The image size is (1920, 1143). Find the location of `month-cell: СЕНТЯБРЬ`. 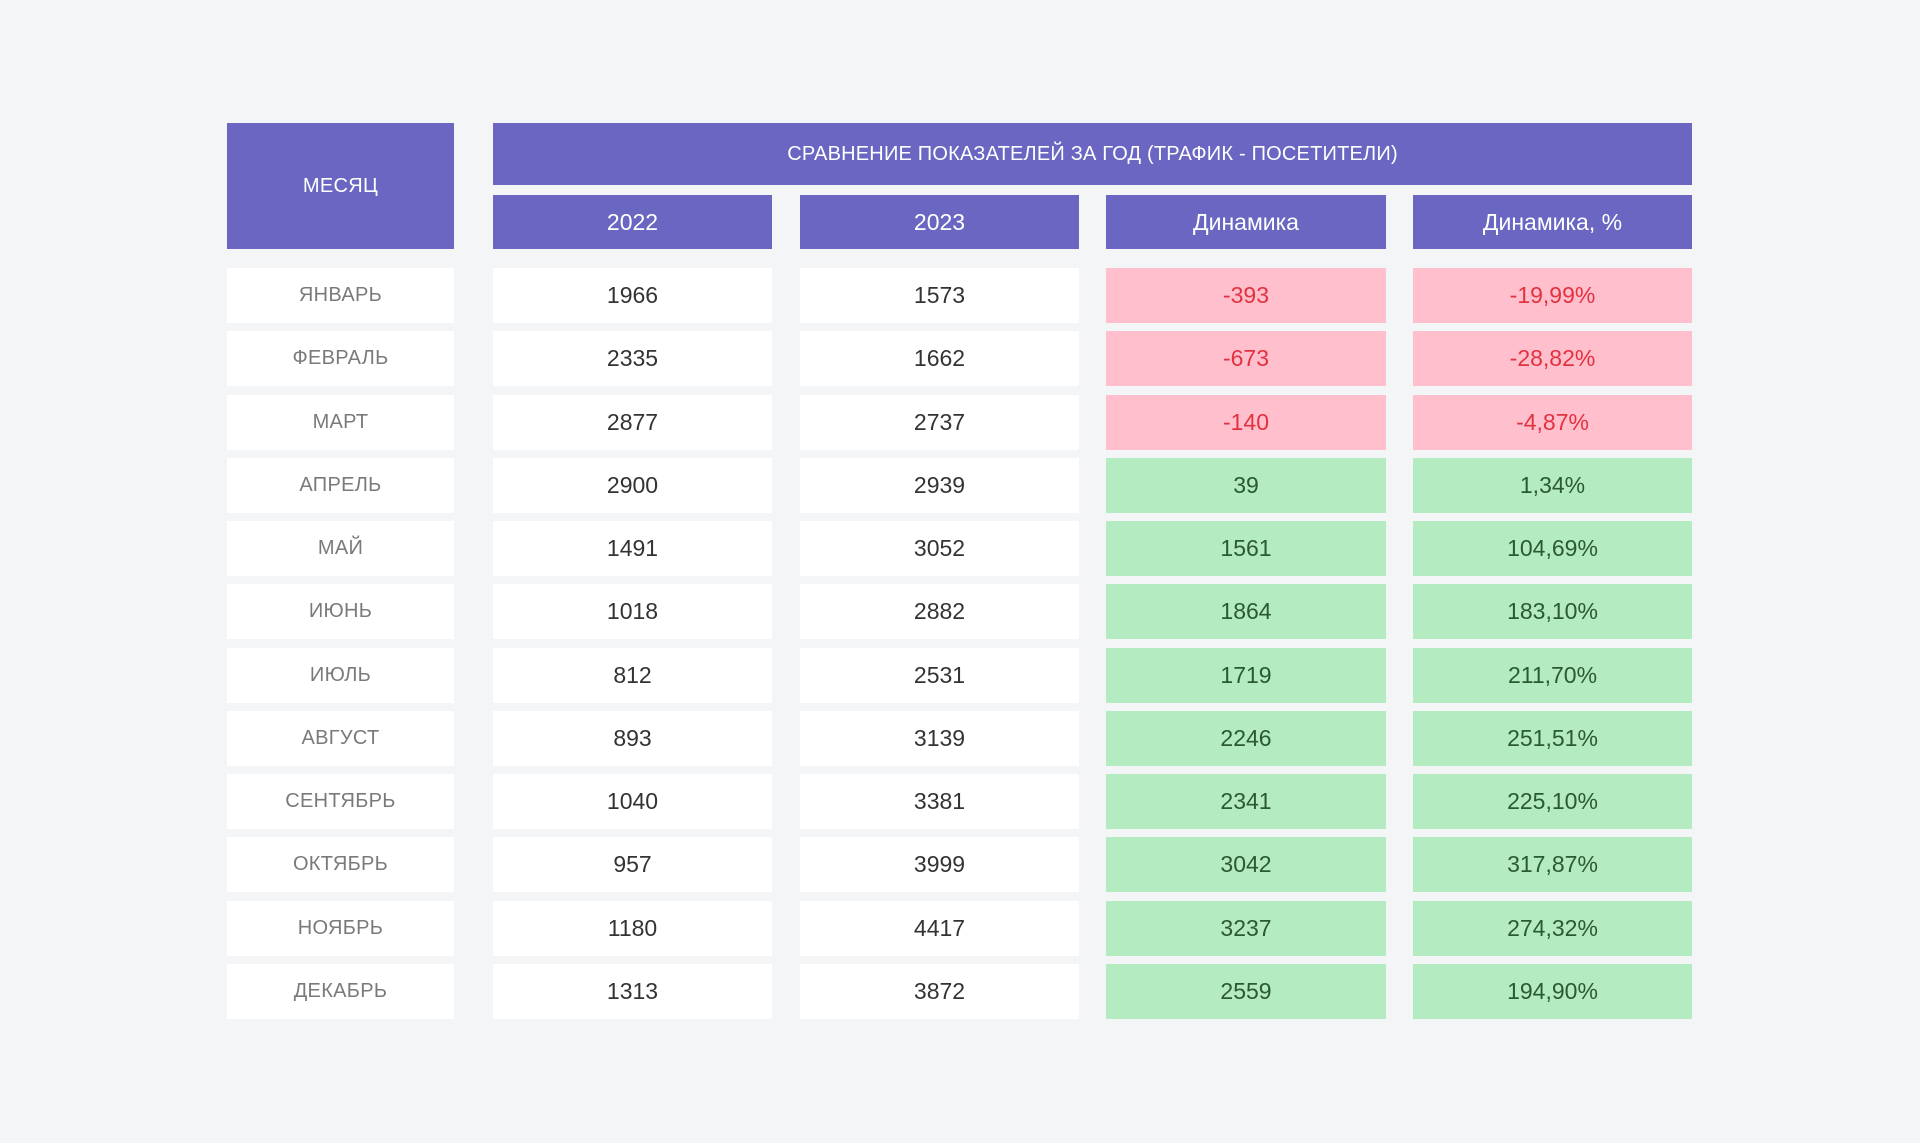

month-cell: СЕНТЯБРЬ is located at coordinates (340, 801).